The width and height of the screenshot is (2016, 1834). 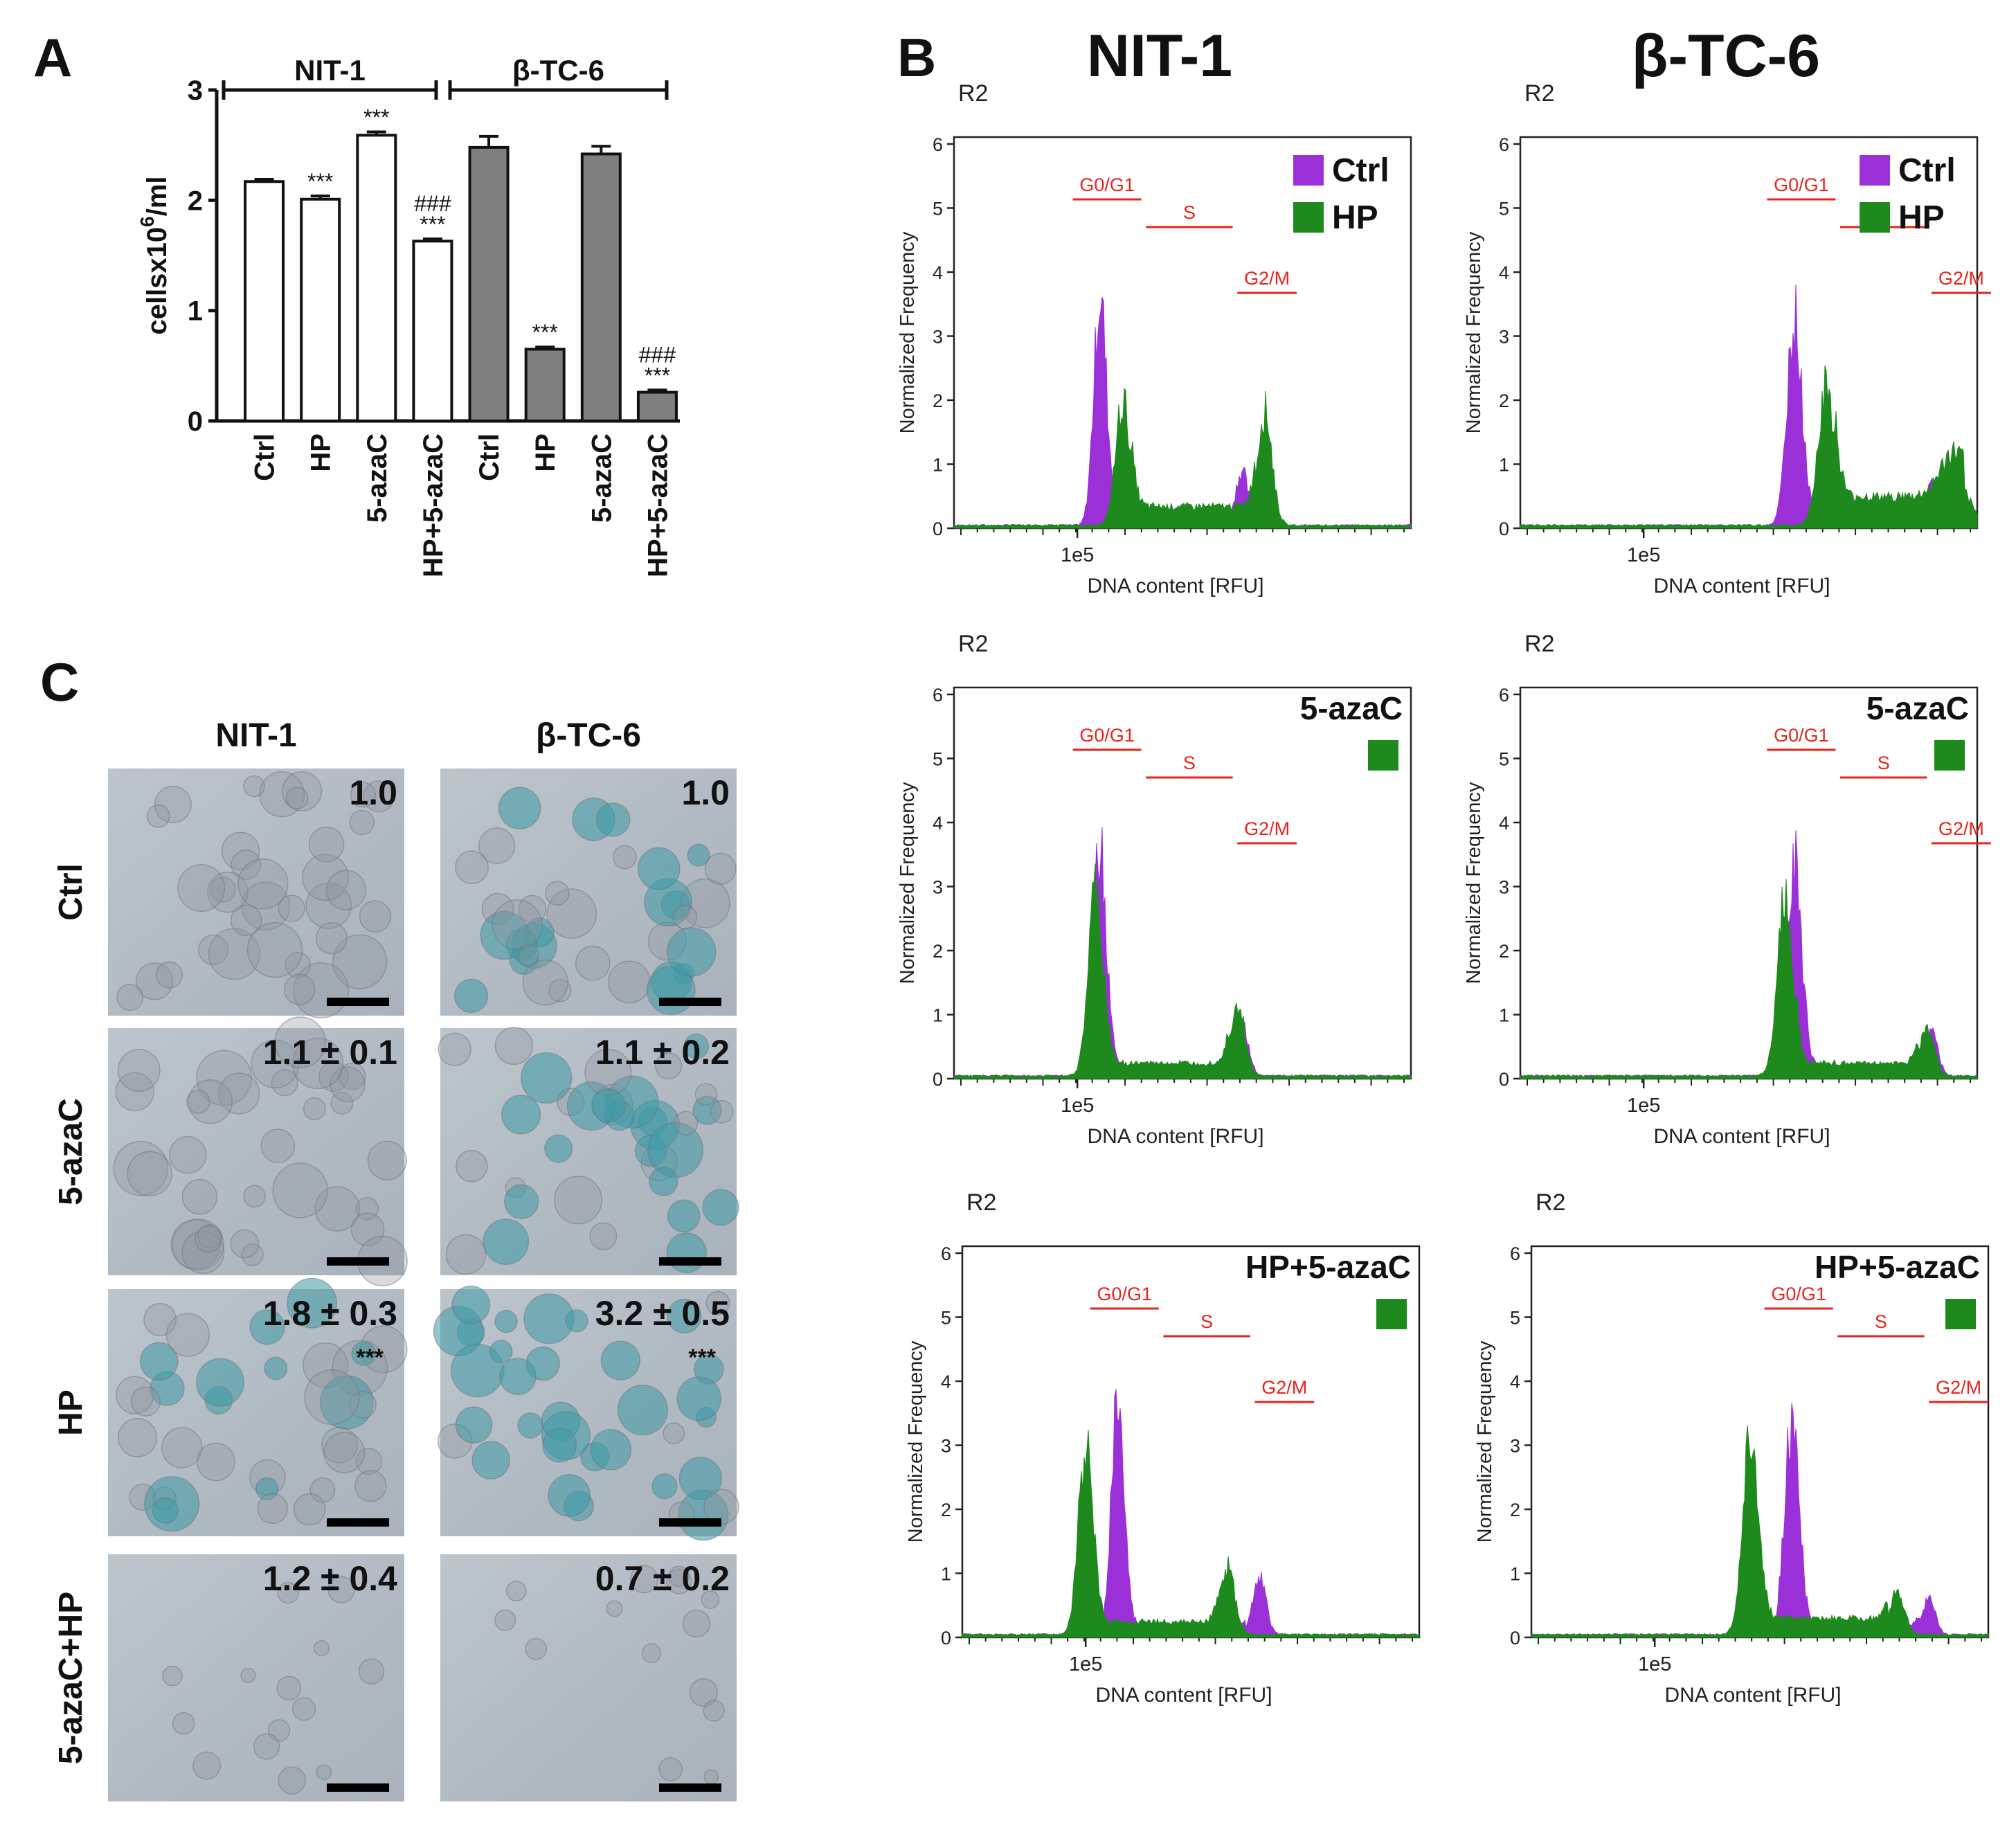 What do you see at coordinates (1760, 1532) in the screenshot?
I see `histogram-series-hp-5-azac` at bounding box center [1760, 1532].